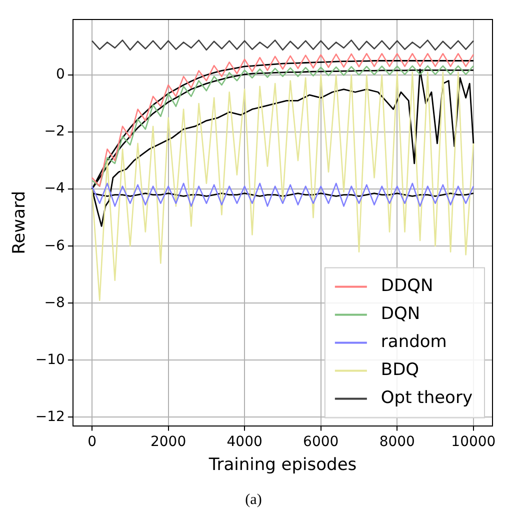 The image size is (507, 529). What do you see at coordinates (54, 302) in the screenshot?
I see `y-tick-label: −8` at bounding box center [54, 302].